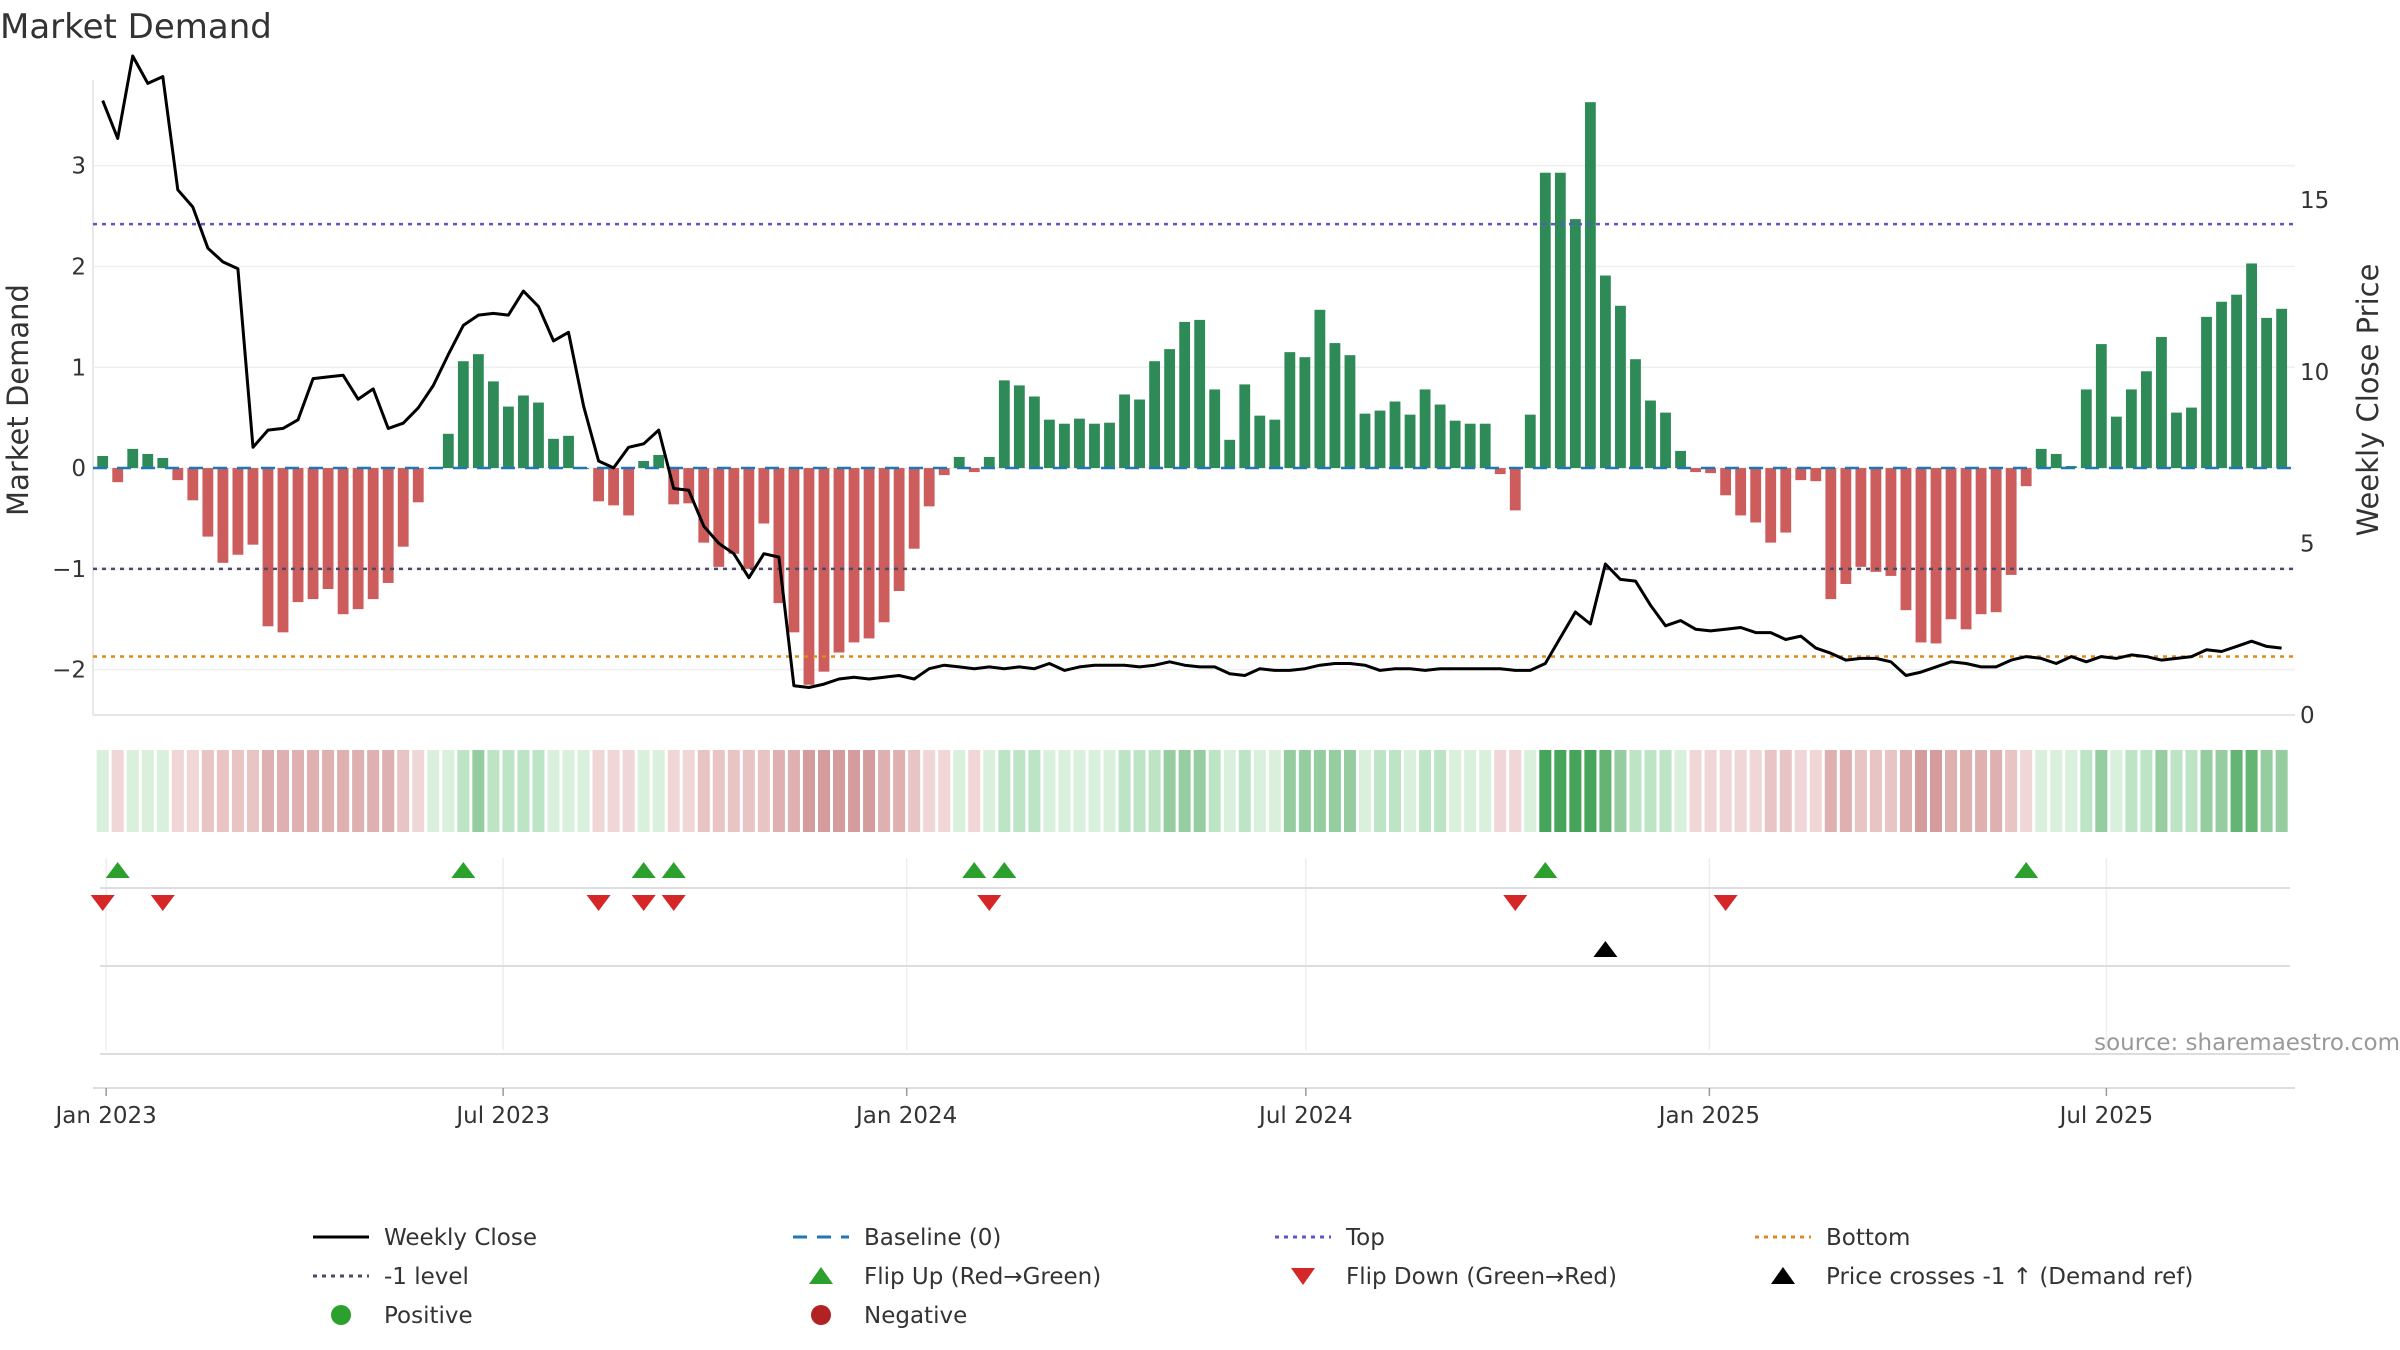 The image size is (2400, 1350). I want to click on legend-item: Baseline (0), so click(897, 1238).